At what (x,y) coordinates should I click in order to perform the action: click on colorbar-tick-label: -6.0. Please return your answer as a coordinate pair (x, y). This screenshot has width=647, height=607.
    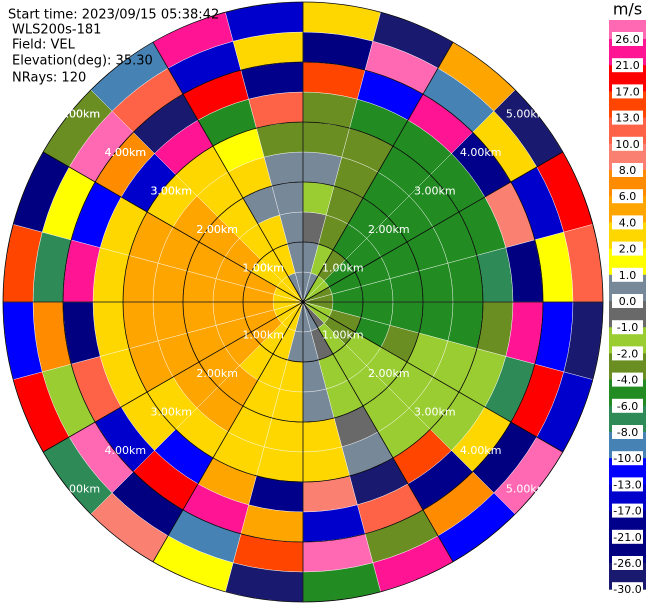
    Looking at the image, I should click on (627, 406).